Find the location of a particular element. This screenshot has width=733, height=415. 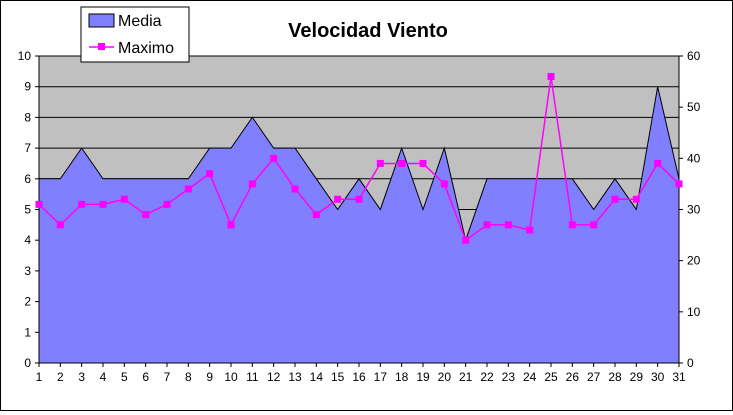

y-axis-right: 0 10 20 30 40 50 60 is located at coordinates (690, 209).